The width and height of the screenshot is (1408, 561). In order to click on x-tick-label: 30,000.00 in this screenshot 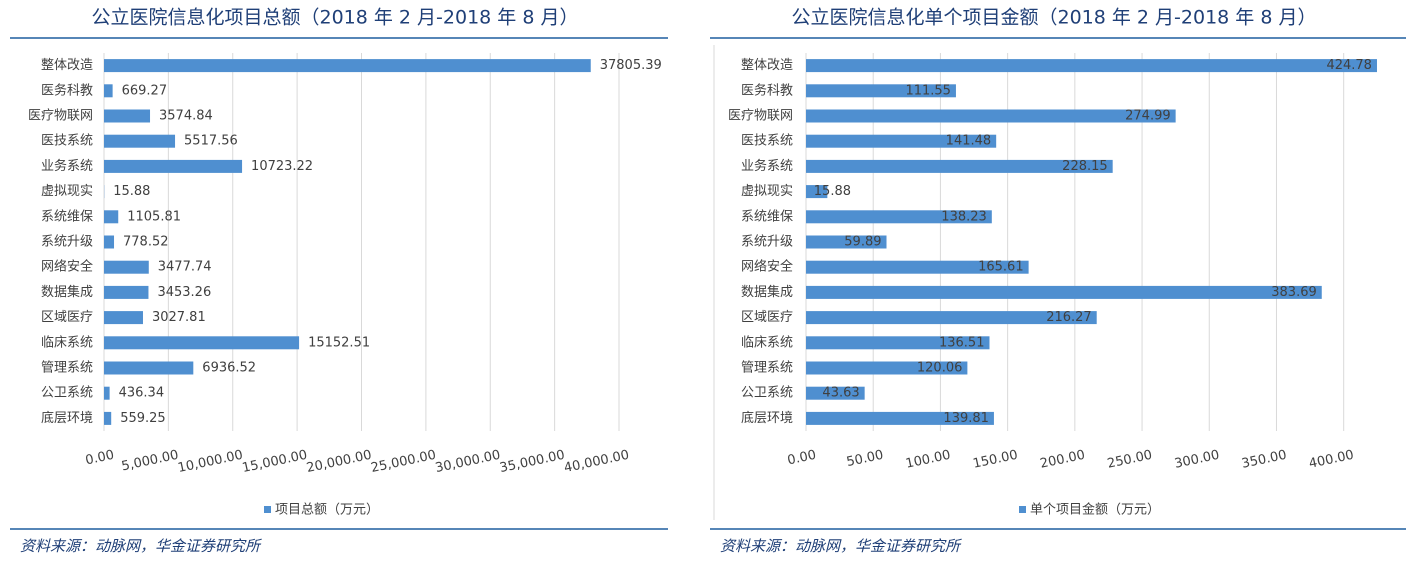, I will do `click(468, 462)`.